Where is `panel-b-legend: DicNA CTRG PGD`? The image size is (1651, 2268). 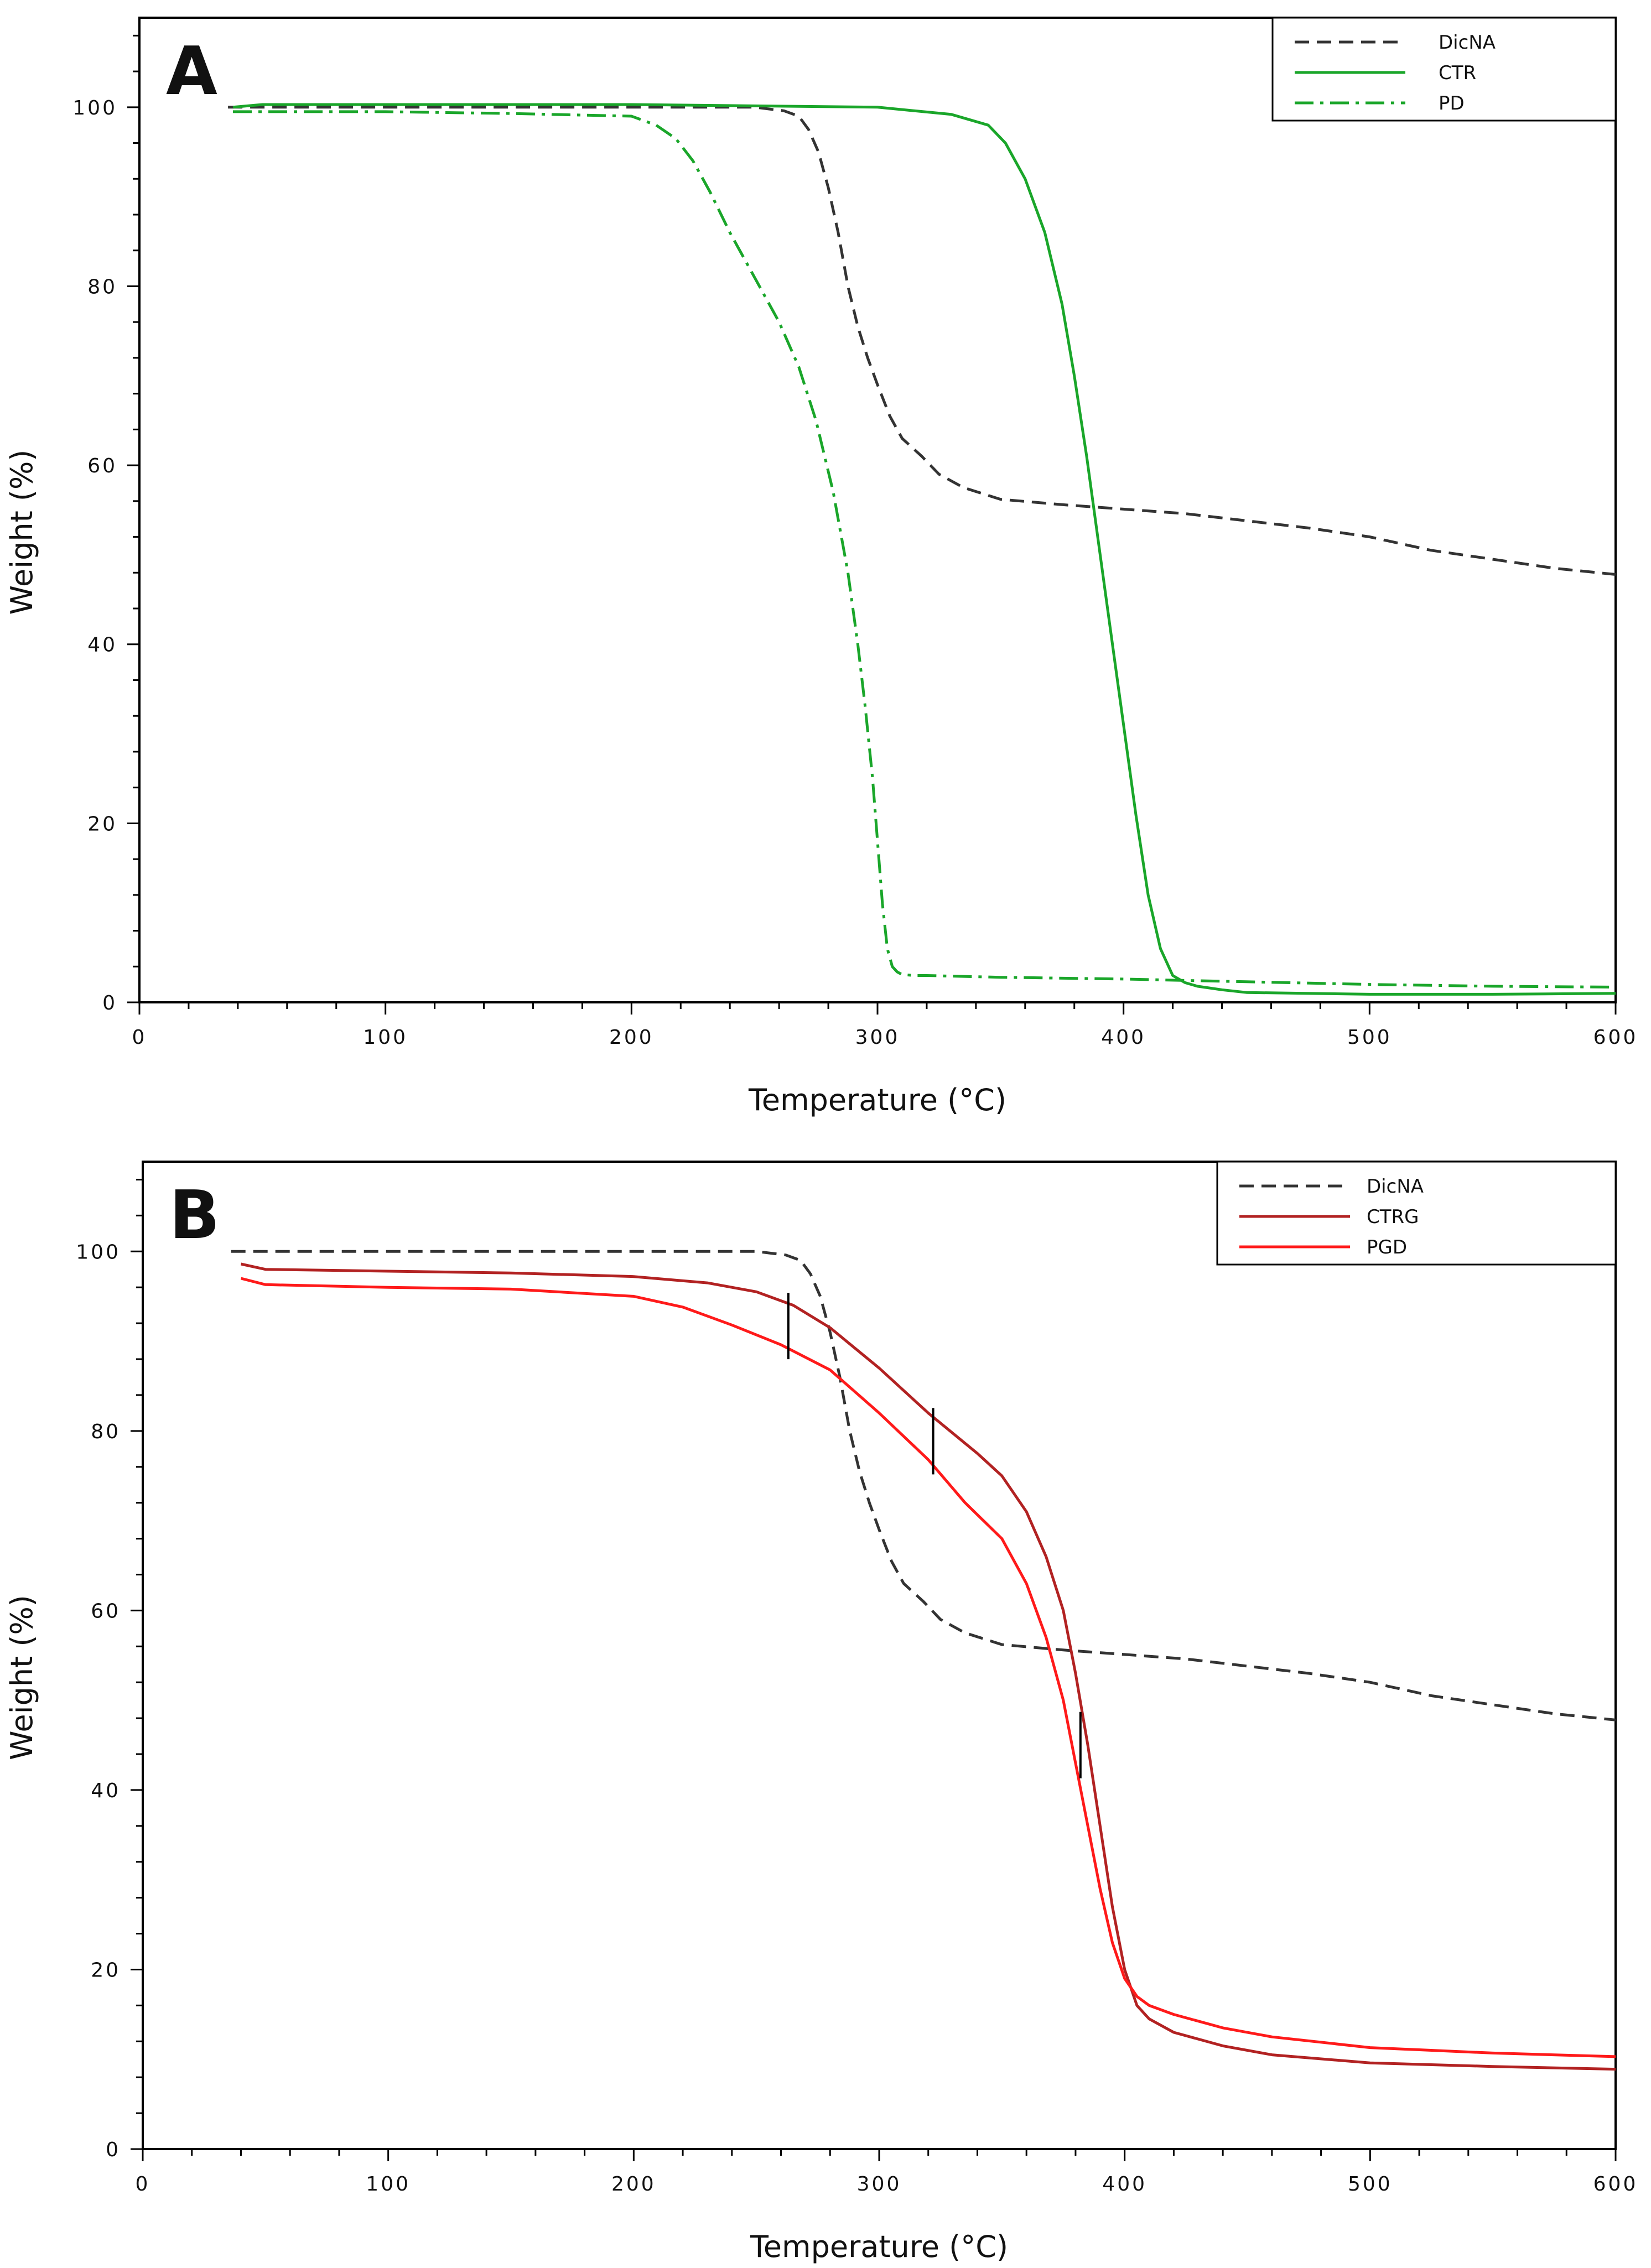
panel-b-legend: DicNA CTRG PGD is located at coordinates (1416, 1214).